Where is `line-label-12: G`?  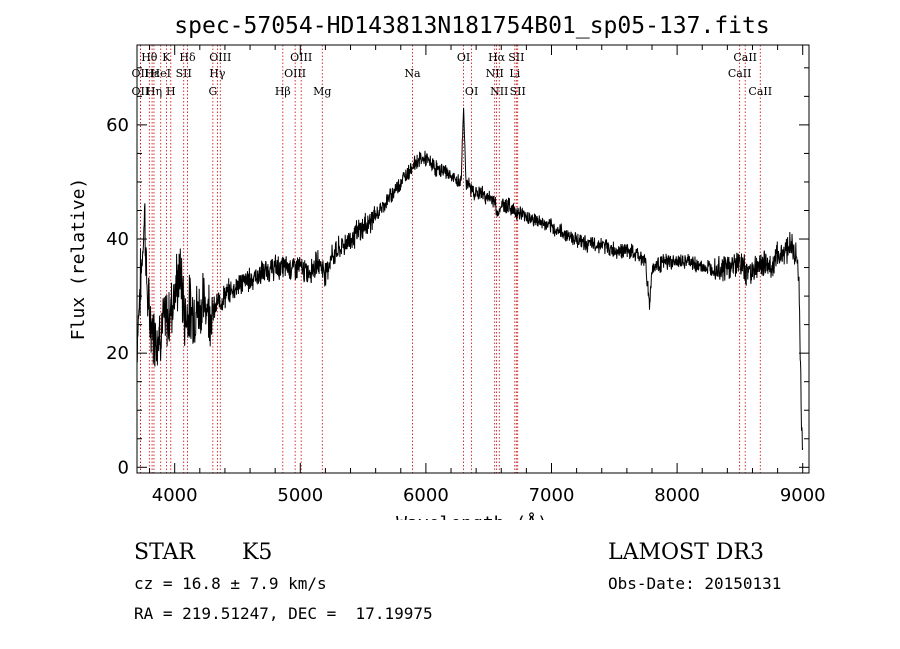 line-label-12: G is located at coordinates (212, 91).